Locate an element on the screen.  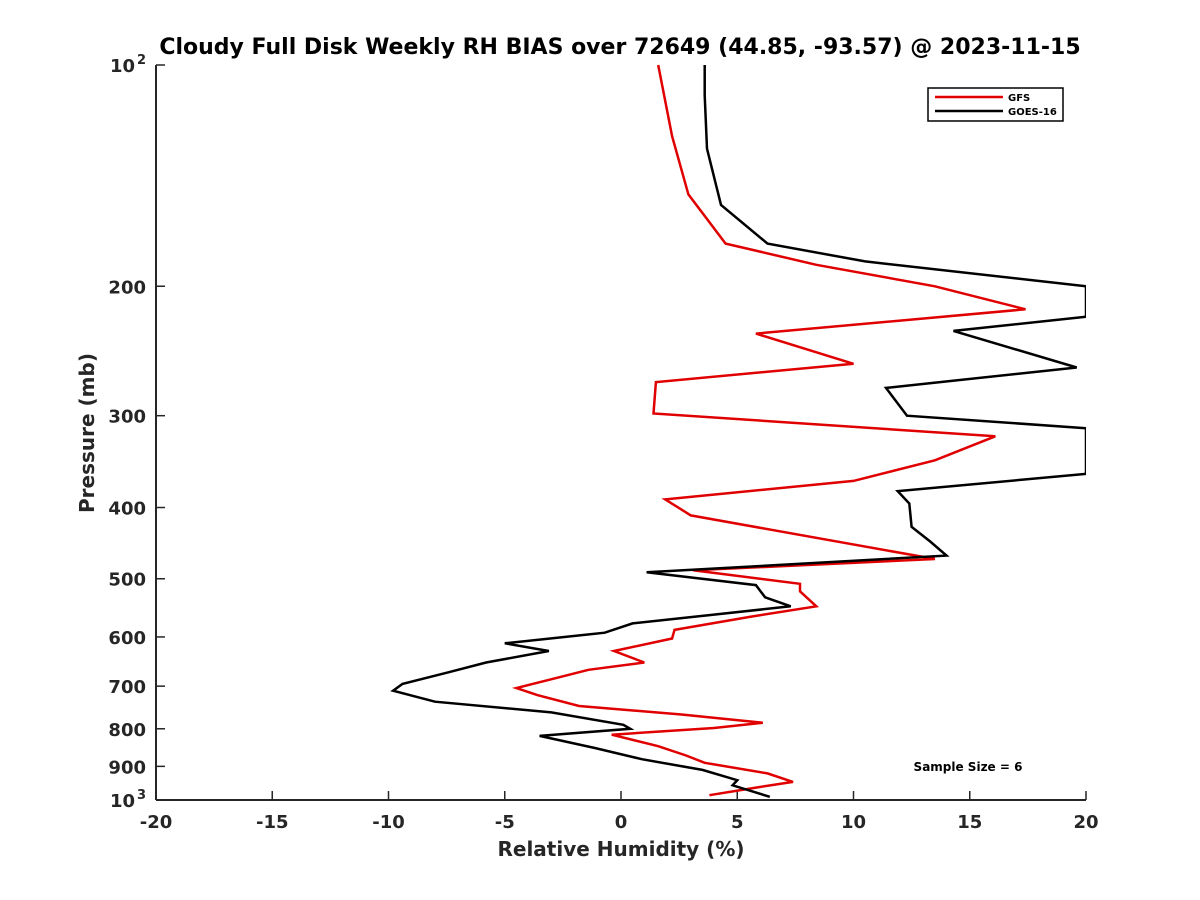
y-tick-label: 800 is located at coordinates (127, 730).